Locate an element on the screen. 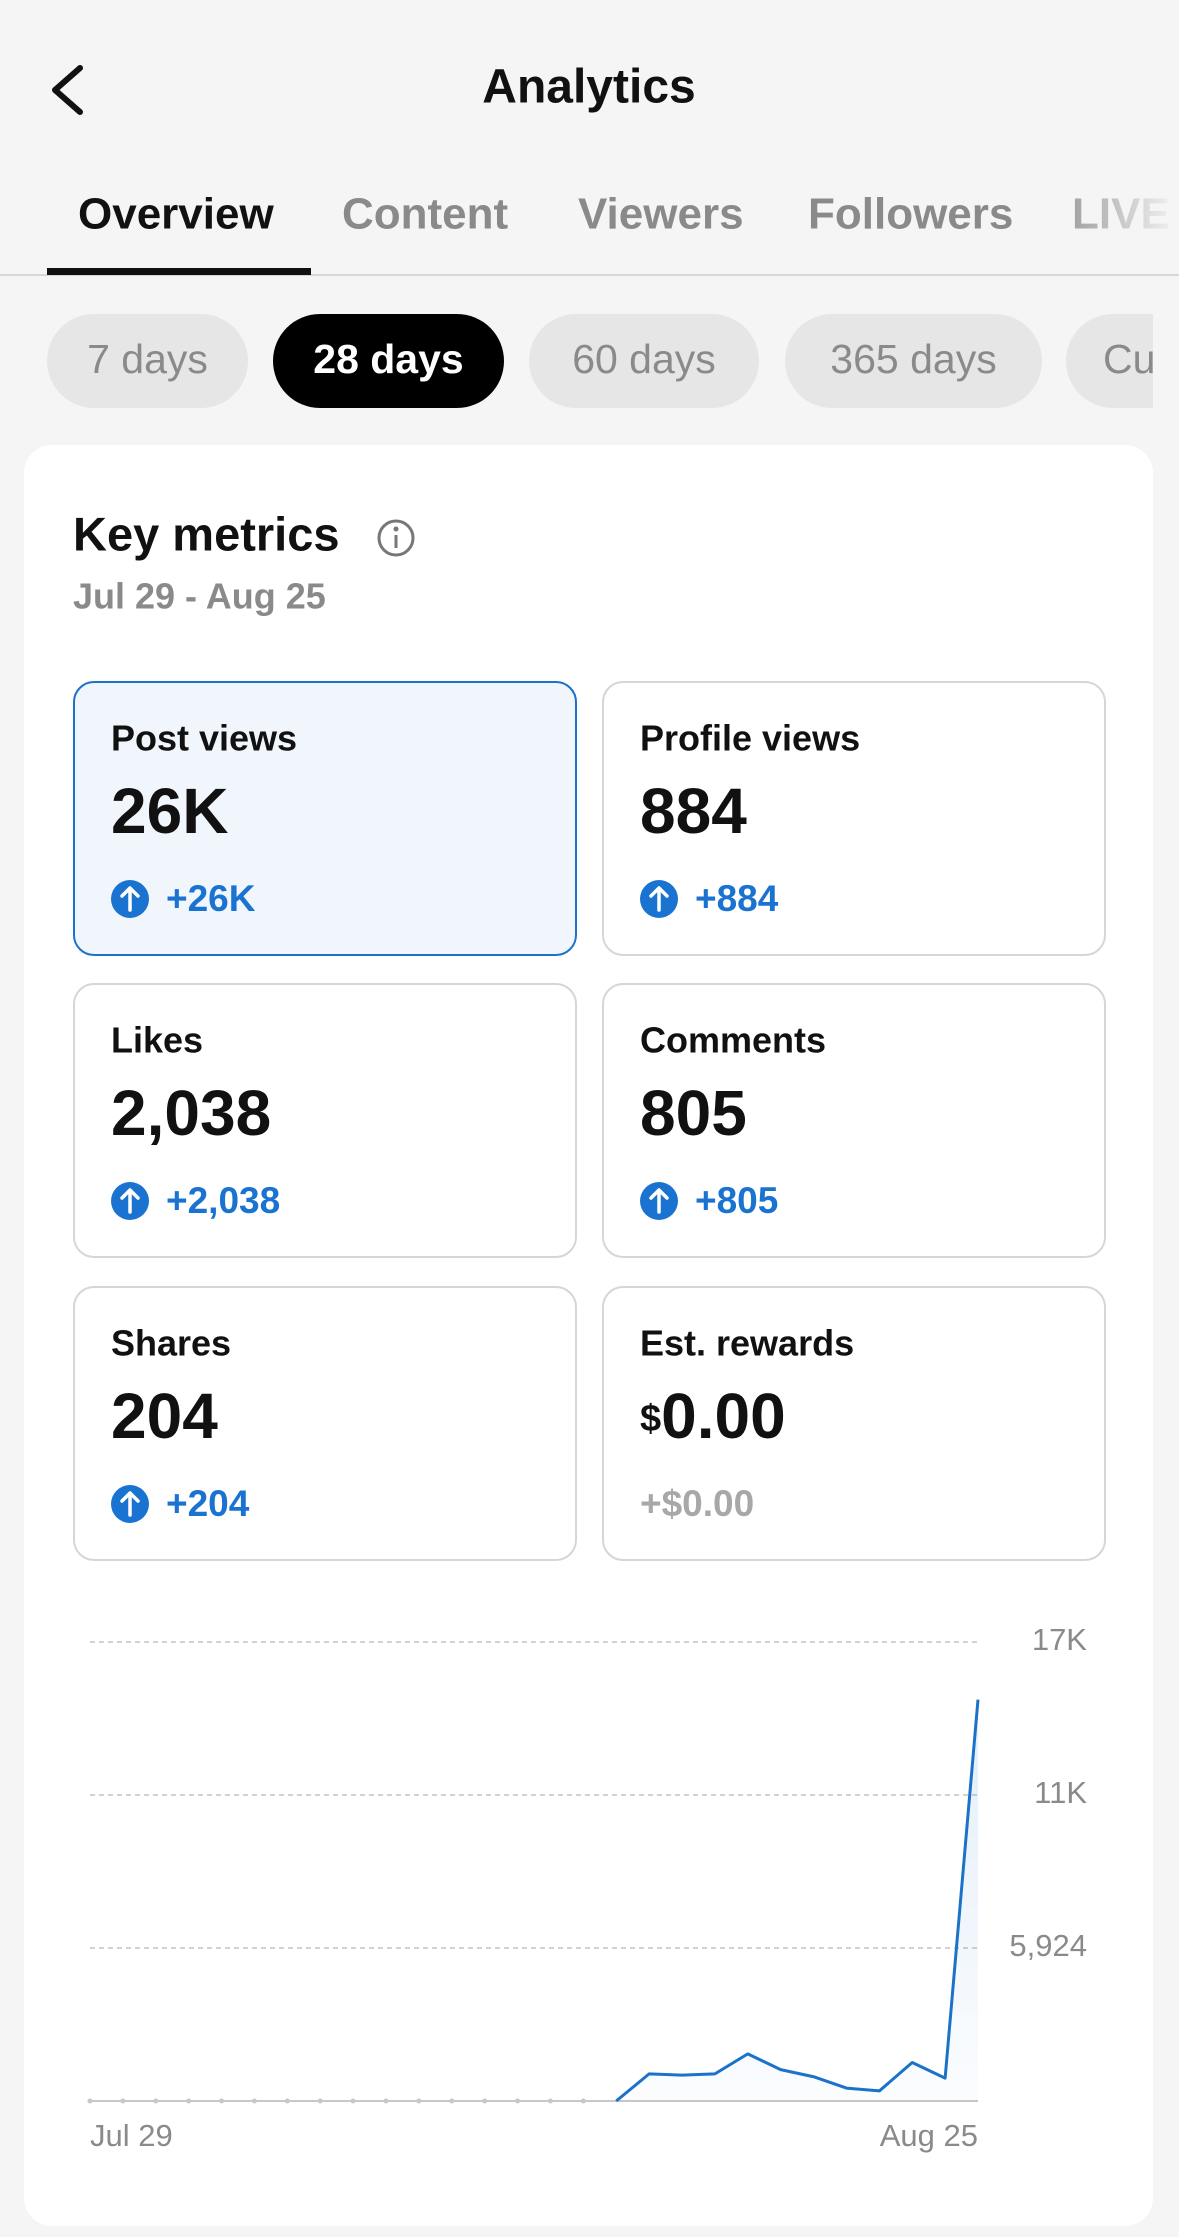 The width and height of the screenshot is (1179, 2237). tile-change: +204 is located at coordinates (208, 1503).